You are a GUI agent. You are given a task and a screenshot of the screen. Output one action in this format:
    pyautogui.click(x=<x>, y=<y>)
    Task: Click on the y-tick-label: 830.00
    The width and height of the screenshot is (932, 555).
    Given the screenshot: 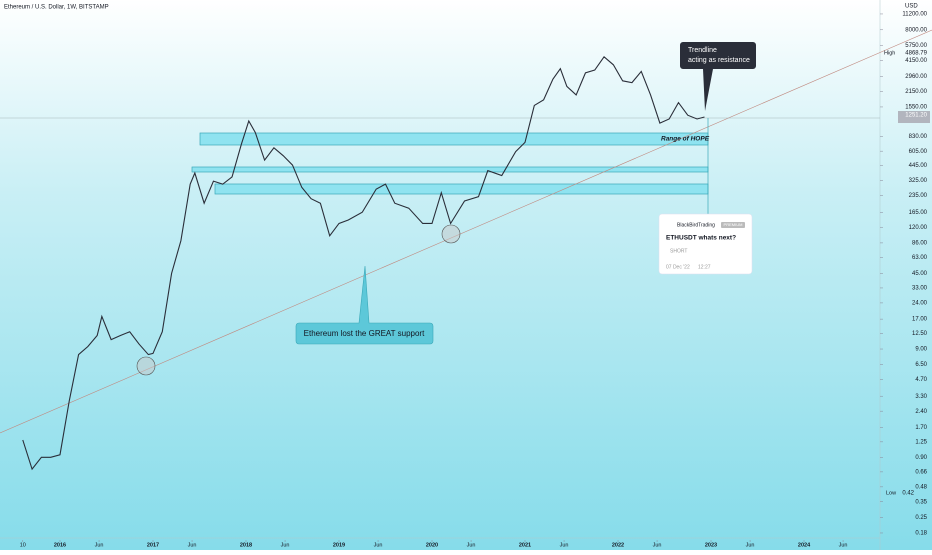 What is the action you would take?
    pyautogui.click(x=918, y=137)
    